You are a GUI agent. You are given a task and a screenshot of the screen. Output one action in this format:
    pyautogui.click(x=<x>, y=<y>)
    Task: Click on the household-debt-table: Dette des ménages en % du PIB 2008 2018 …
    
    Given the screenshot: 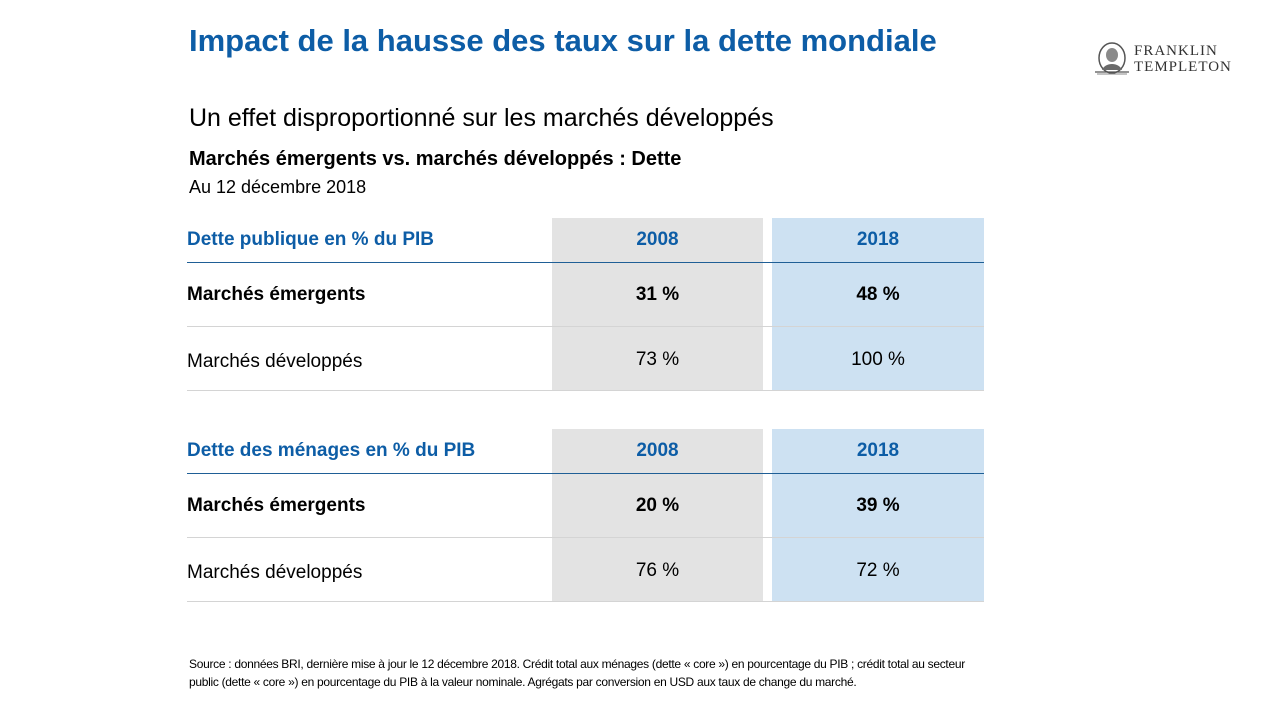 What is the action you would take?
    pyautogui.click(x=585, y=515)
    